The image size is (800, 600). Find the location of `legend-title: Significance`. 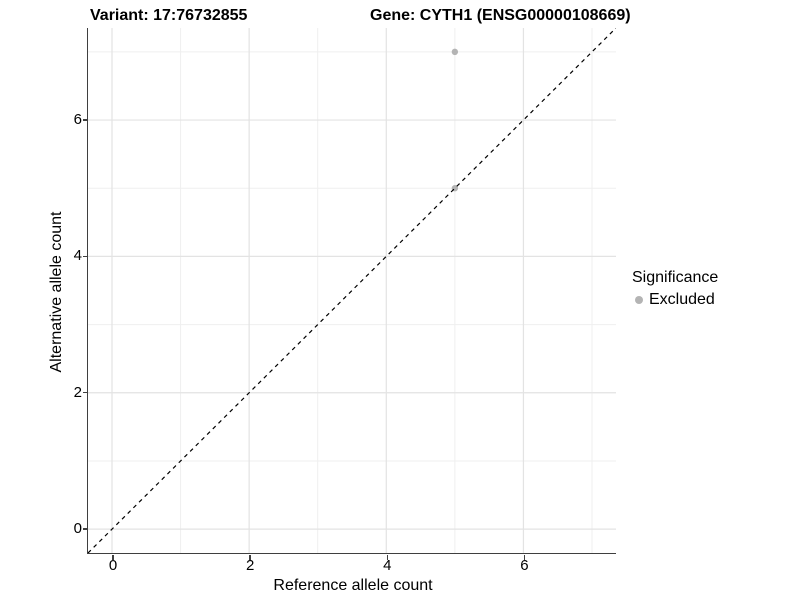

legend-title: Significance is located at coordinates (675, 277).